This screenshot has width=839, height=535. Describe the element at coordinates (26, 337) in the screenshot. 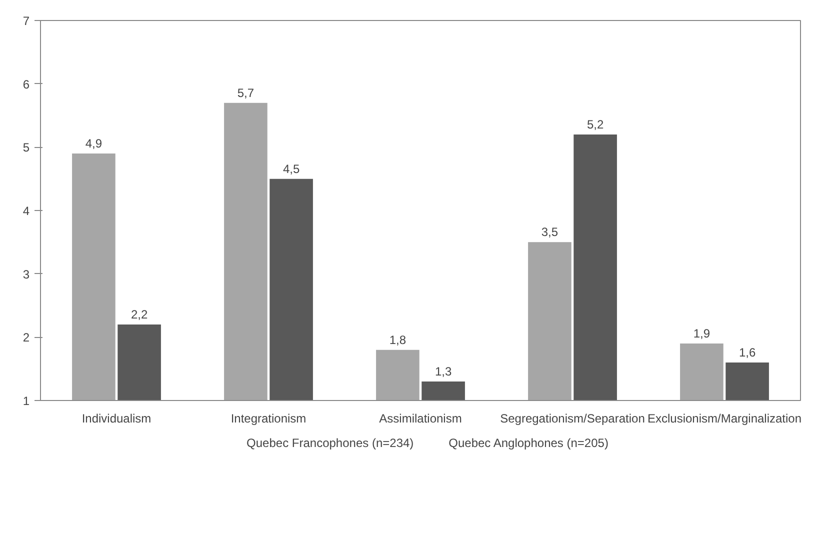

I see `y-tick-label: 2` at that location.